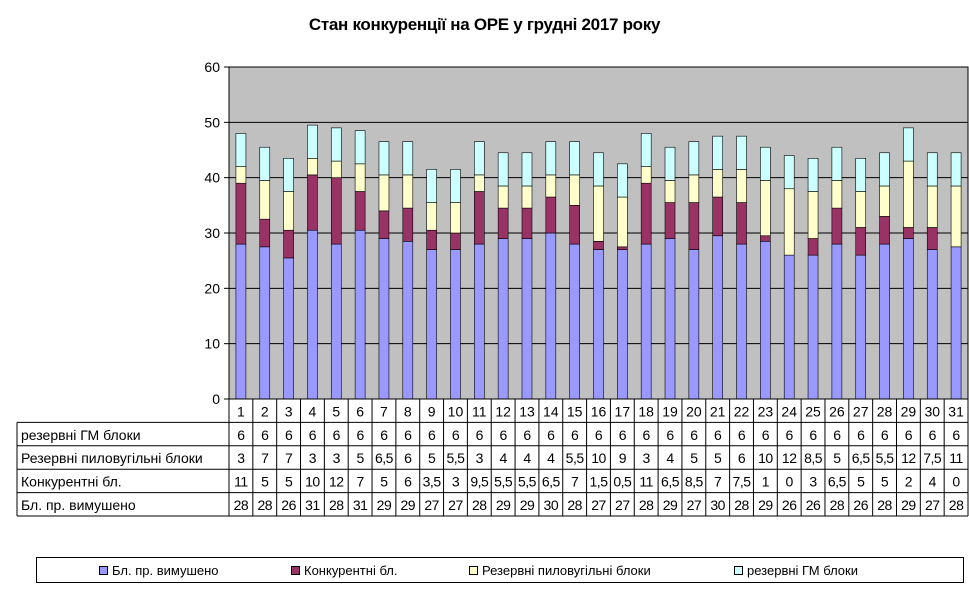 The height and width of the screenshot is (591, 969). I want to click on table-cell-value: 26, so click(860, 505).